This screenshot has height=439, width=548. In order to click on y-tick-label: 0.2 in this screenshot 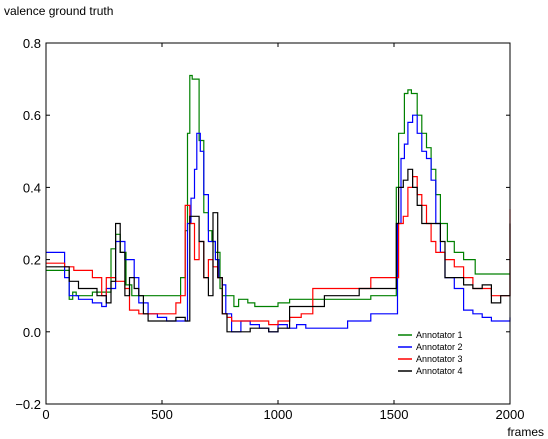, I will do `click(32, 260)`.